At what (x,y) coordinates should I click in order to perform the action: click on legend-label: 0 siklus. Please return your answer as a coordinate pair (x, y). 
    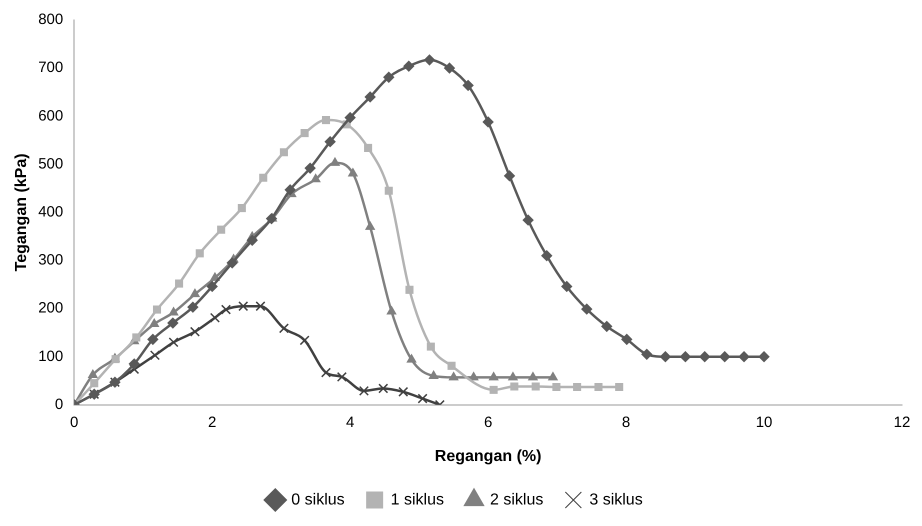
    Looking at the image, I should click on (318, 499).